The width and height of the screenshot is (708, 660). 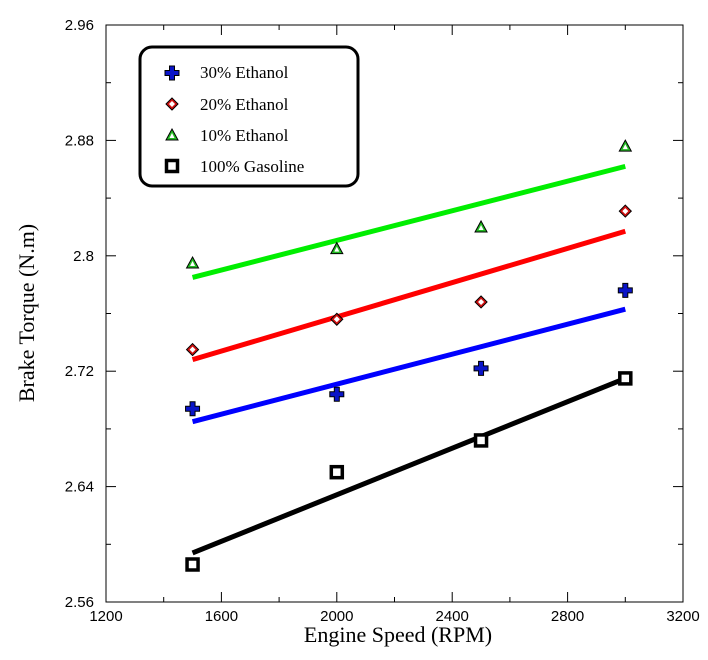 What do you see at coordinates (83, 256) in the screenshot?
I see `y-tick-label: 2.8` at bounding box center [83, 256].